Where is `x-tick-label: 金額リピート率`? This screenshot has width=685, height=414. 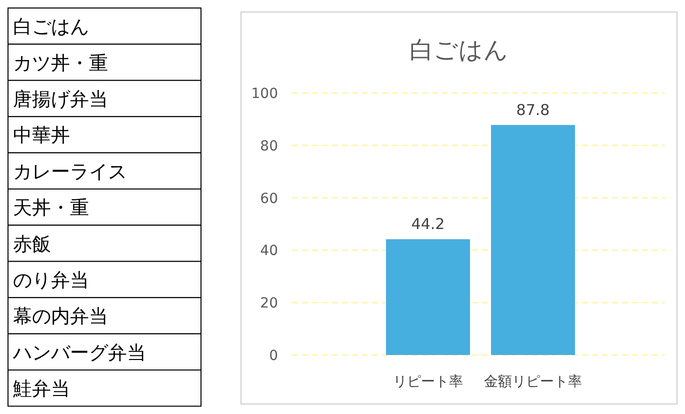 x-tick-label: 金額リピート率 is located at coordinates (533, 382).